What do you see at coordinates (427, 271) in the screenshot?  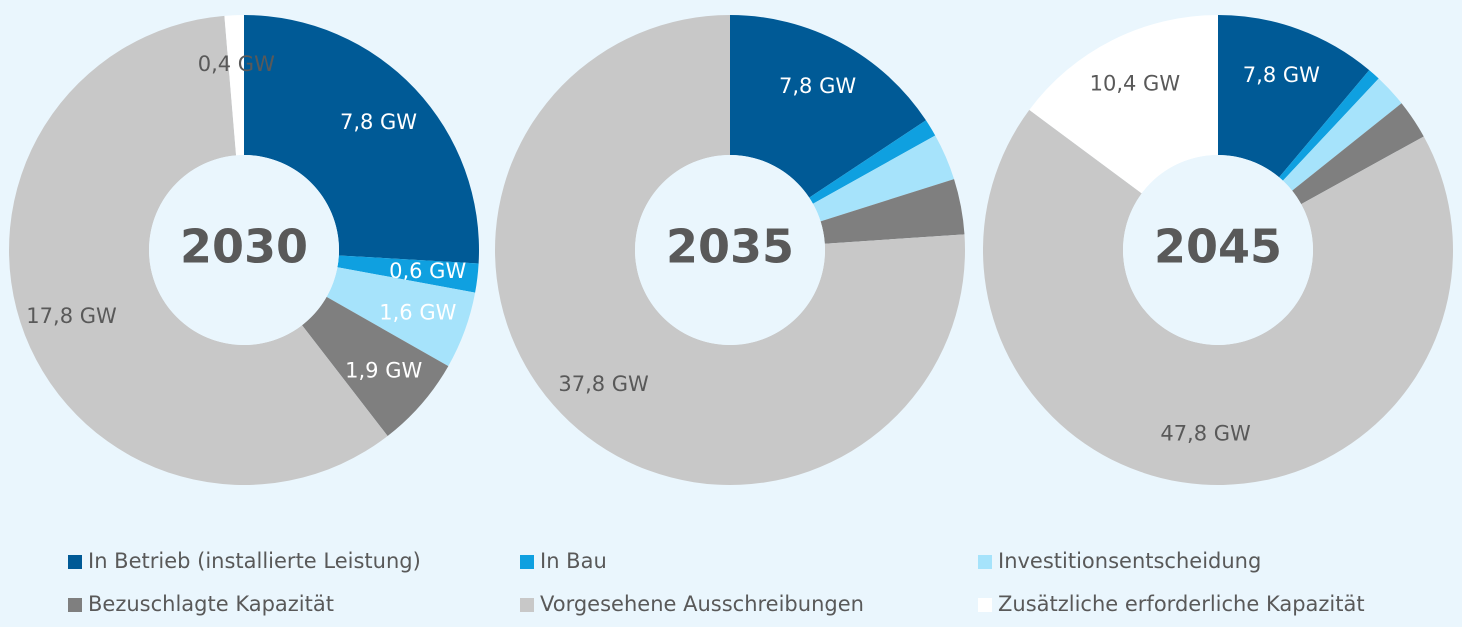 I see `data-label: 0,6 GW` at bounding box center [427, 271].